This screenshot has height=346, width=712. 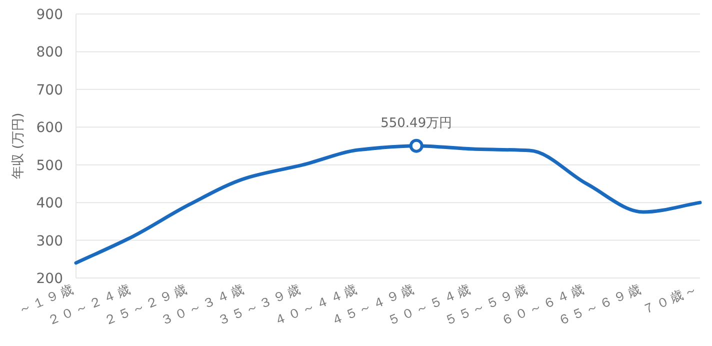 What do you see at coordinates (49, 52) in the screenshot?
I see `y-tick-label: 800` at bounding box center [49, 52].